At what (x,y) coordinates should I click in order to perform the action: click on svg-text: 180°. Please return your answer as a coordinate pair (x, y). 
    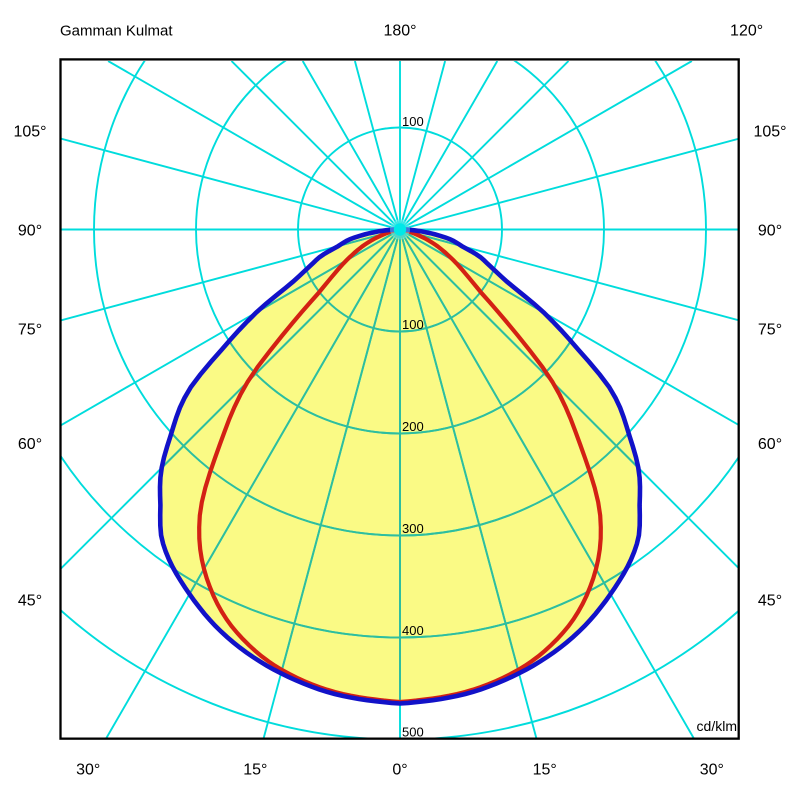
    Looking at the image, I should click on (399, 31).